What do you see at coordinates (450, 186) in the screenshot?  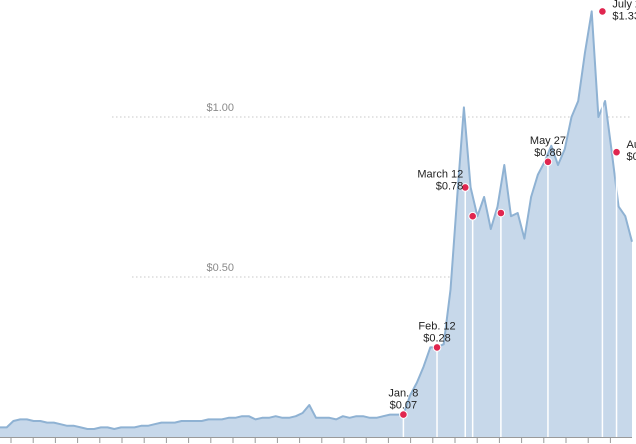 I see `annotation-price-2: $0.78` at bounding box center [450, 186].